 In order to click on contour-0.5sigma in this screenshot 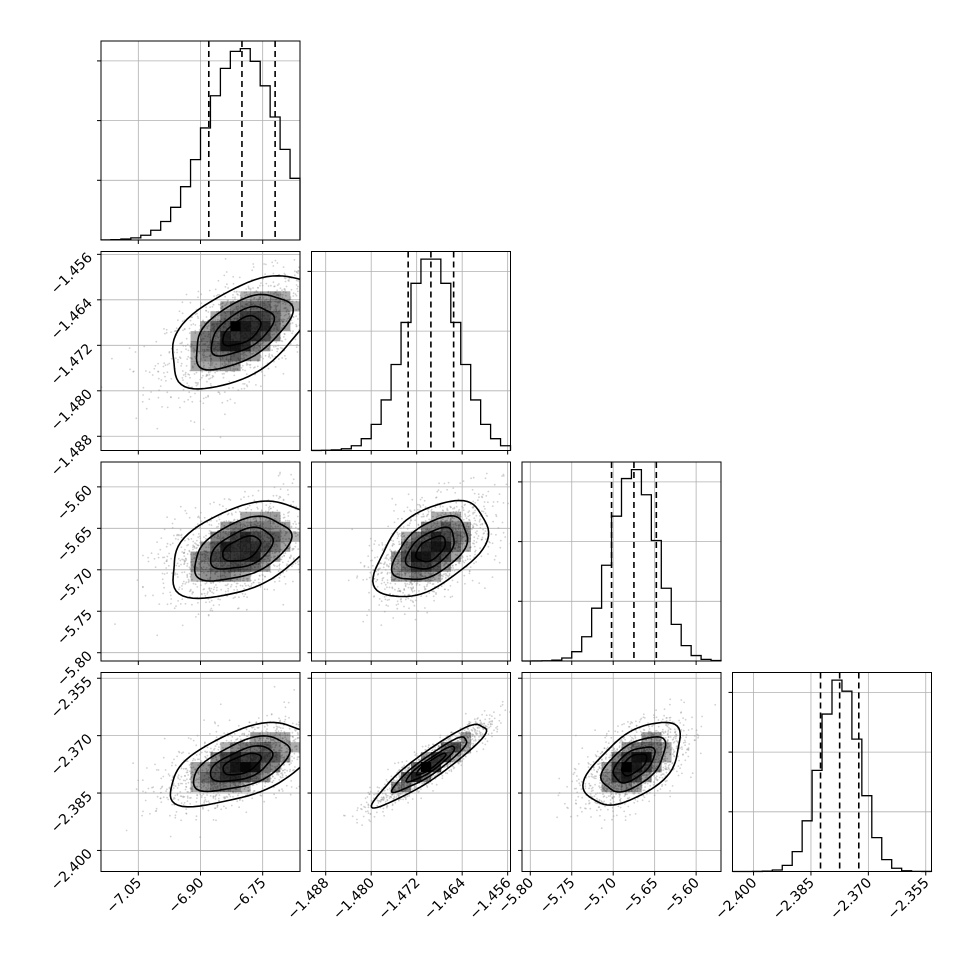, I will do `click(430, 548)`.